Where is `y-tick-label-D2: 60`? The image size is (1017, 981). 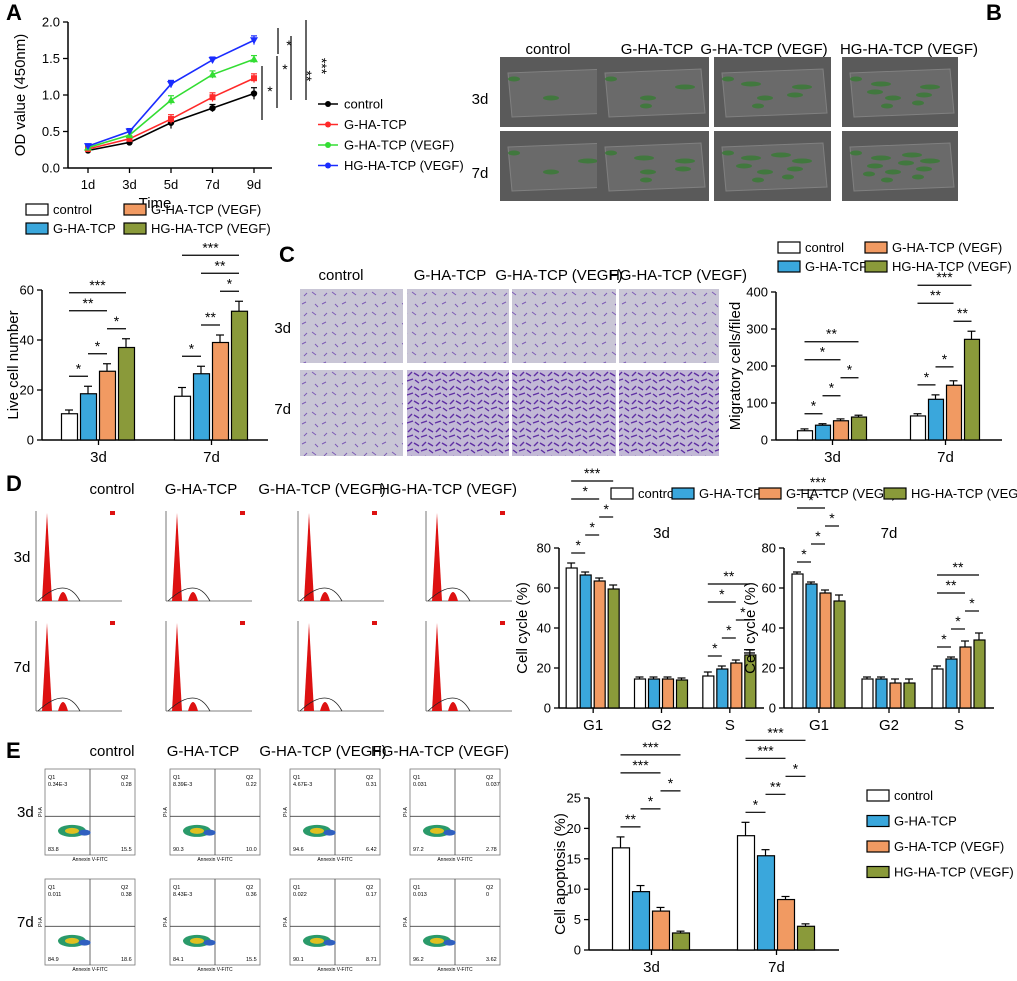 y-tick-label-D2: 60 is located at coordinates (769, 588).